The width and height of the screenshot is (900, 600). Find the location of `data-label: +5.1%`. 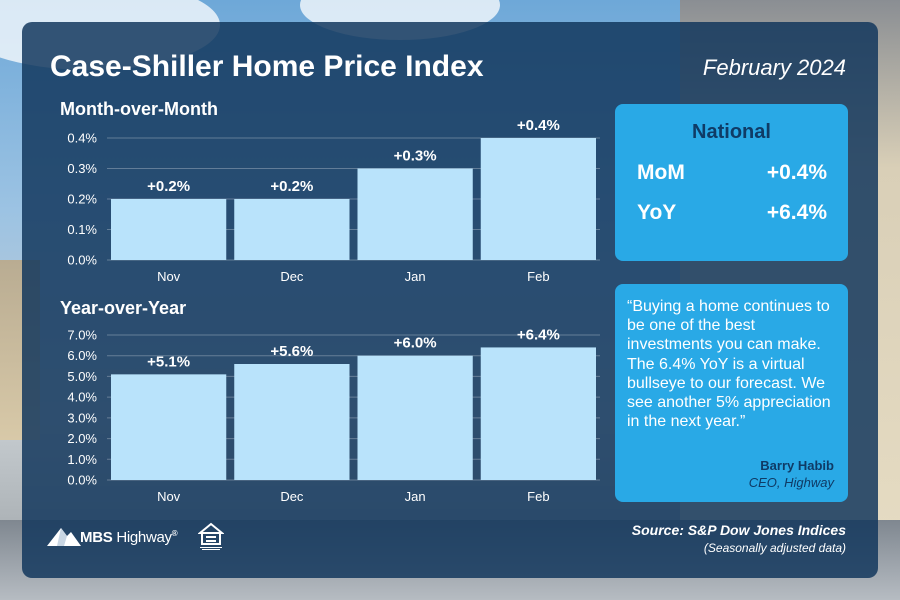

data-label: +5.1% is located at coordinates (168, 361).